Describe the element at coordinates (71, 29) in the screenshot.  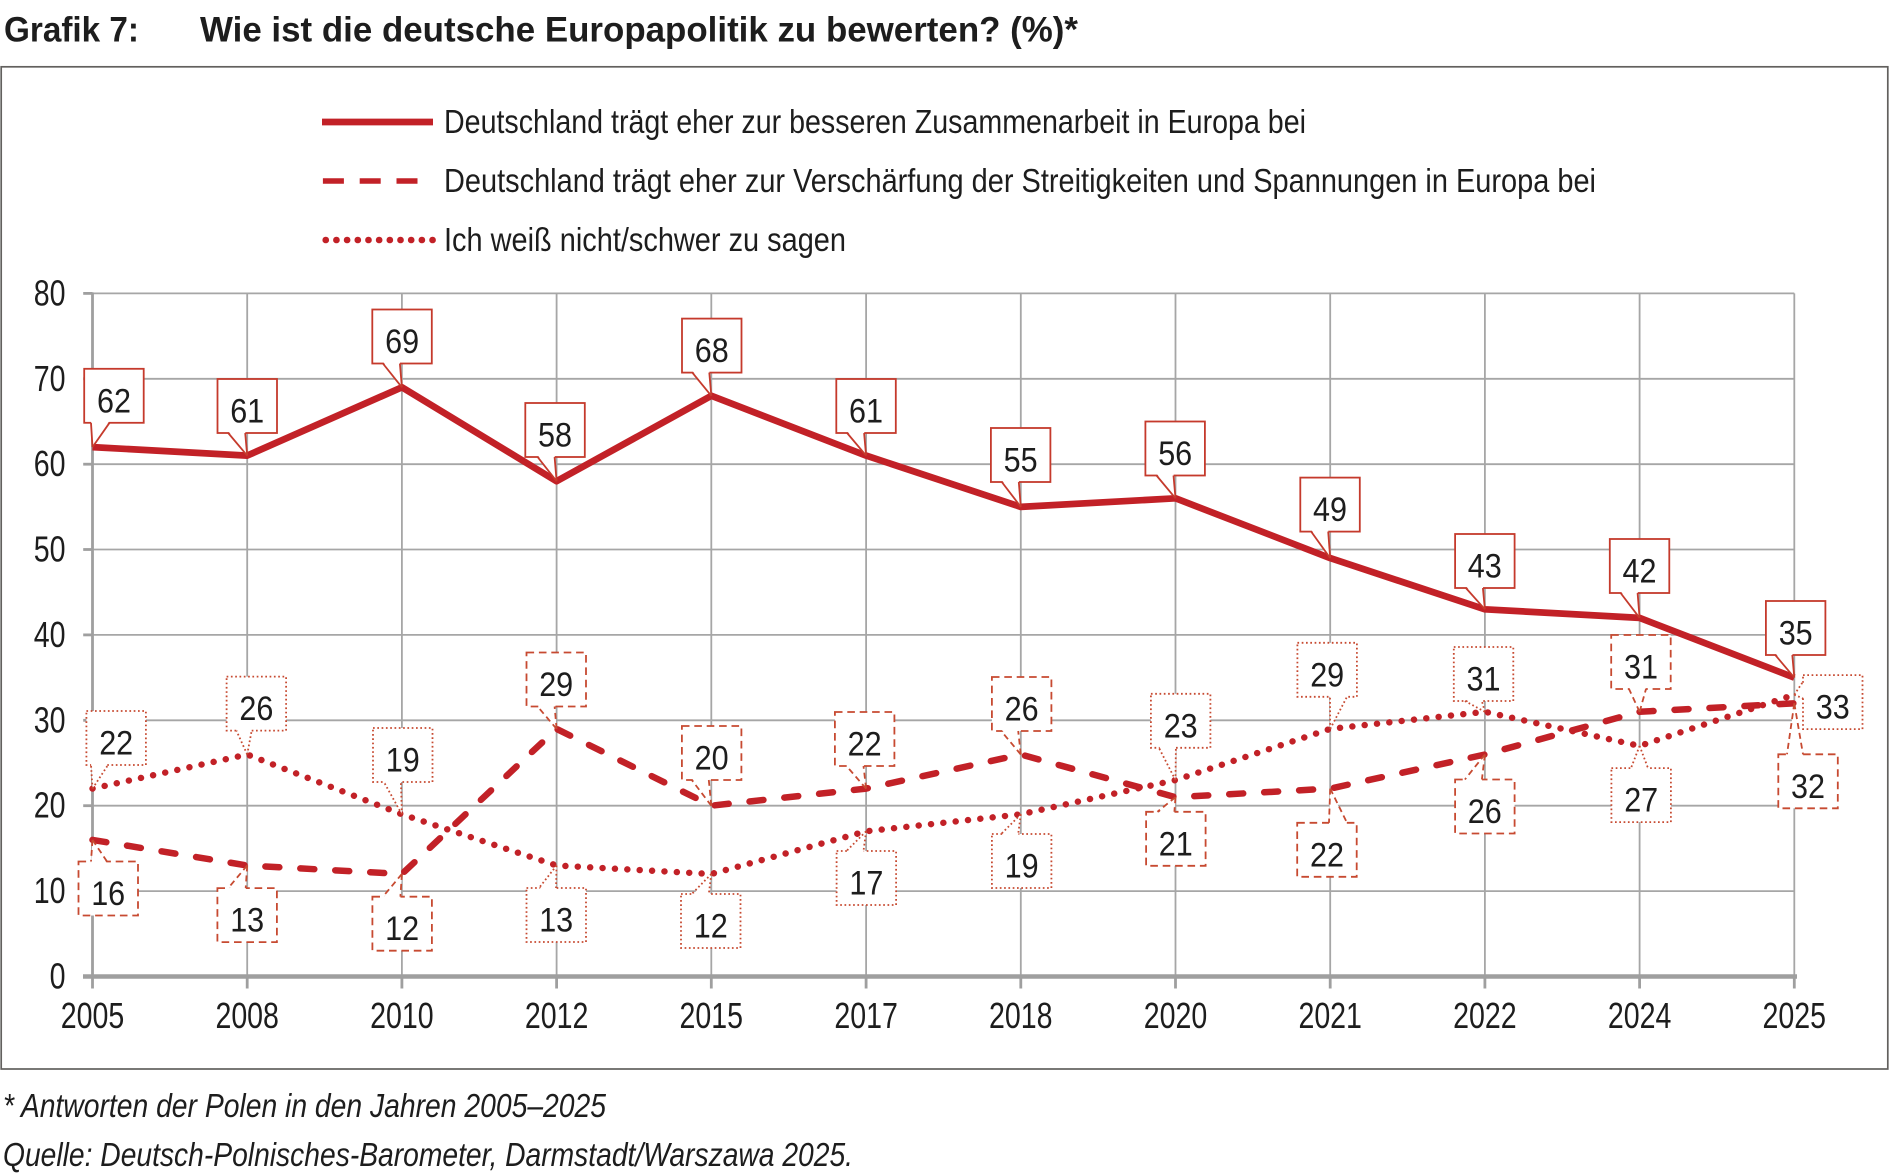
I see `svg-text: Grafik 7:` at that location.